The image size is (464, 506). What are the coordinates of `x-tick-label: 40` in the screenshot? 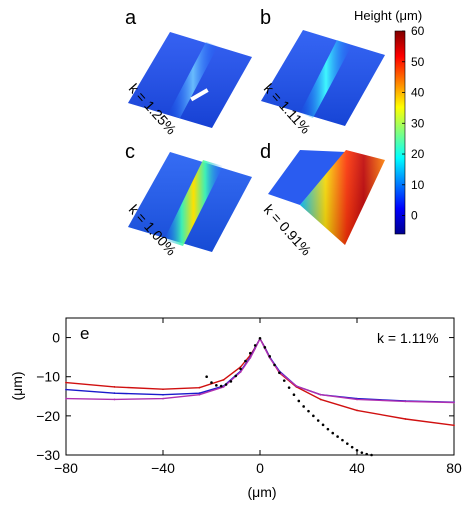 It's located at (357, 468).